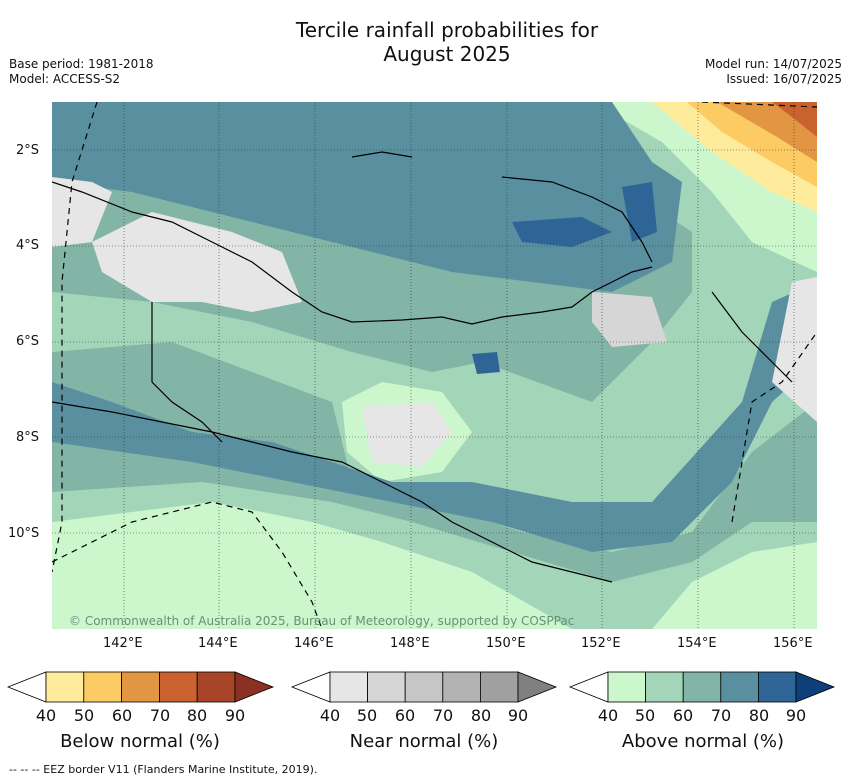 This screenshot has height=781, width=850. I want to click on colorbar-above-normal, so click(702, 687).